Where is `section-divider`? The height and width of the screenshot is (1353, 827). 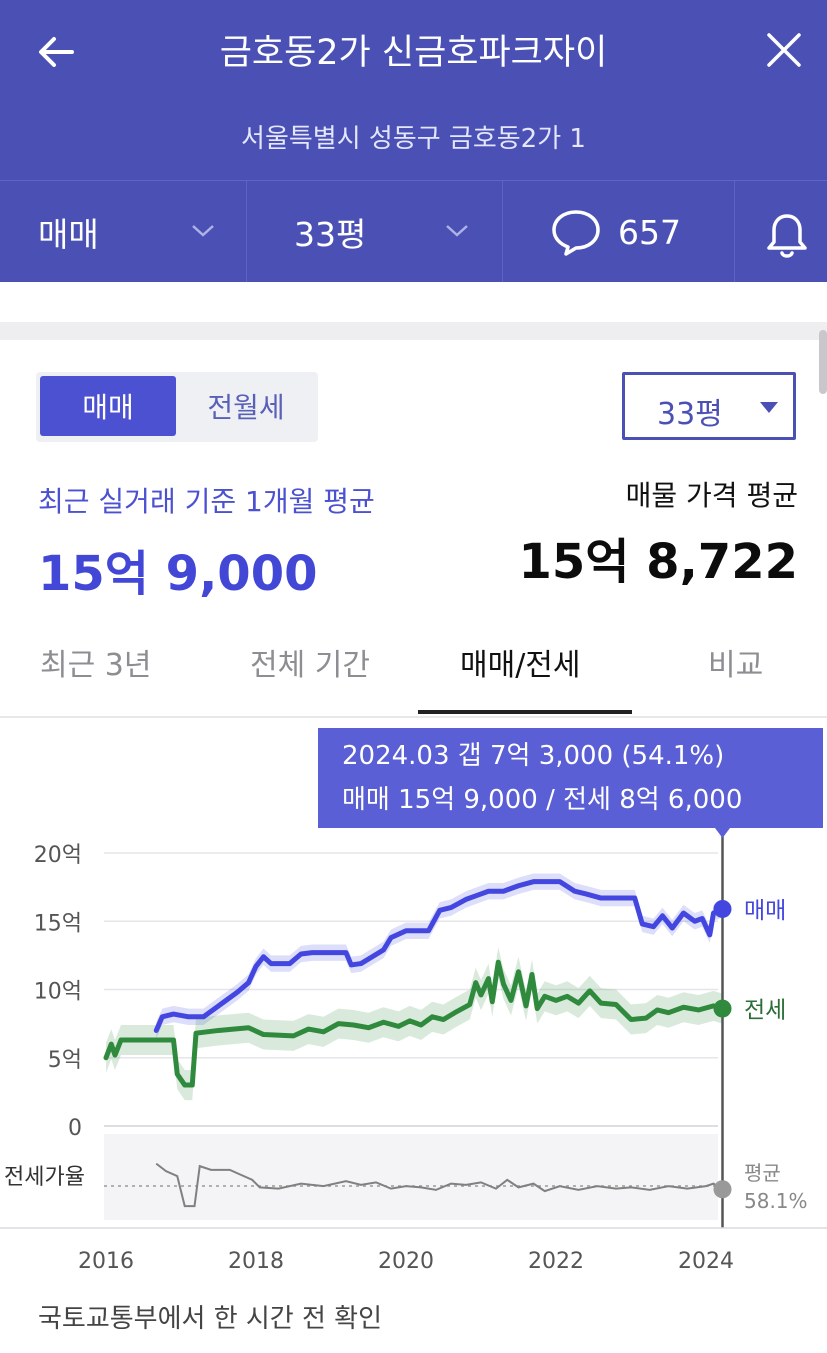 section-divider is located at coordinates (413, 331).